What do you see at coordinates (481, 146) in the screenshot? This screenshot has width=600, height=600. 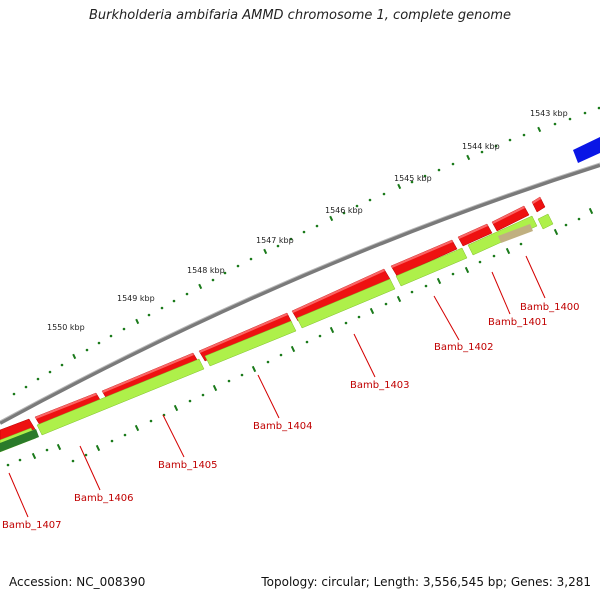 I see `tick-label: 1544 kbp` at bounding box center [481, 146].